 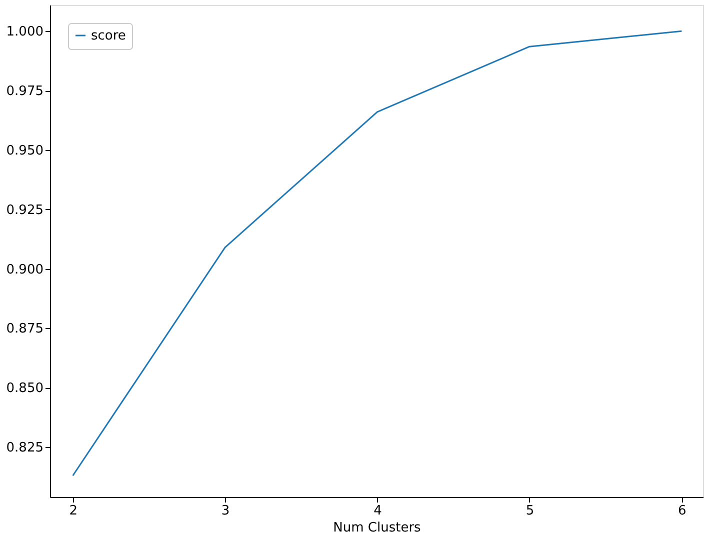 I want to click on y-tick-label: 0.875, so click(x=25, y=329).